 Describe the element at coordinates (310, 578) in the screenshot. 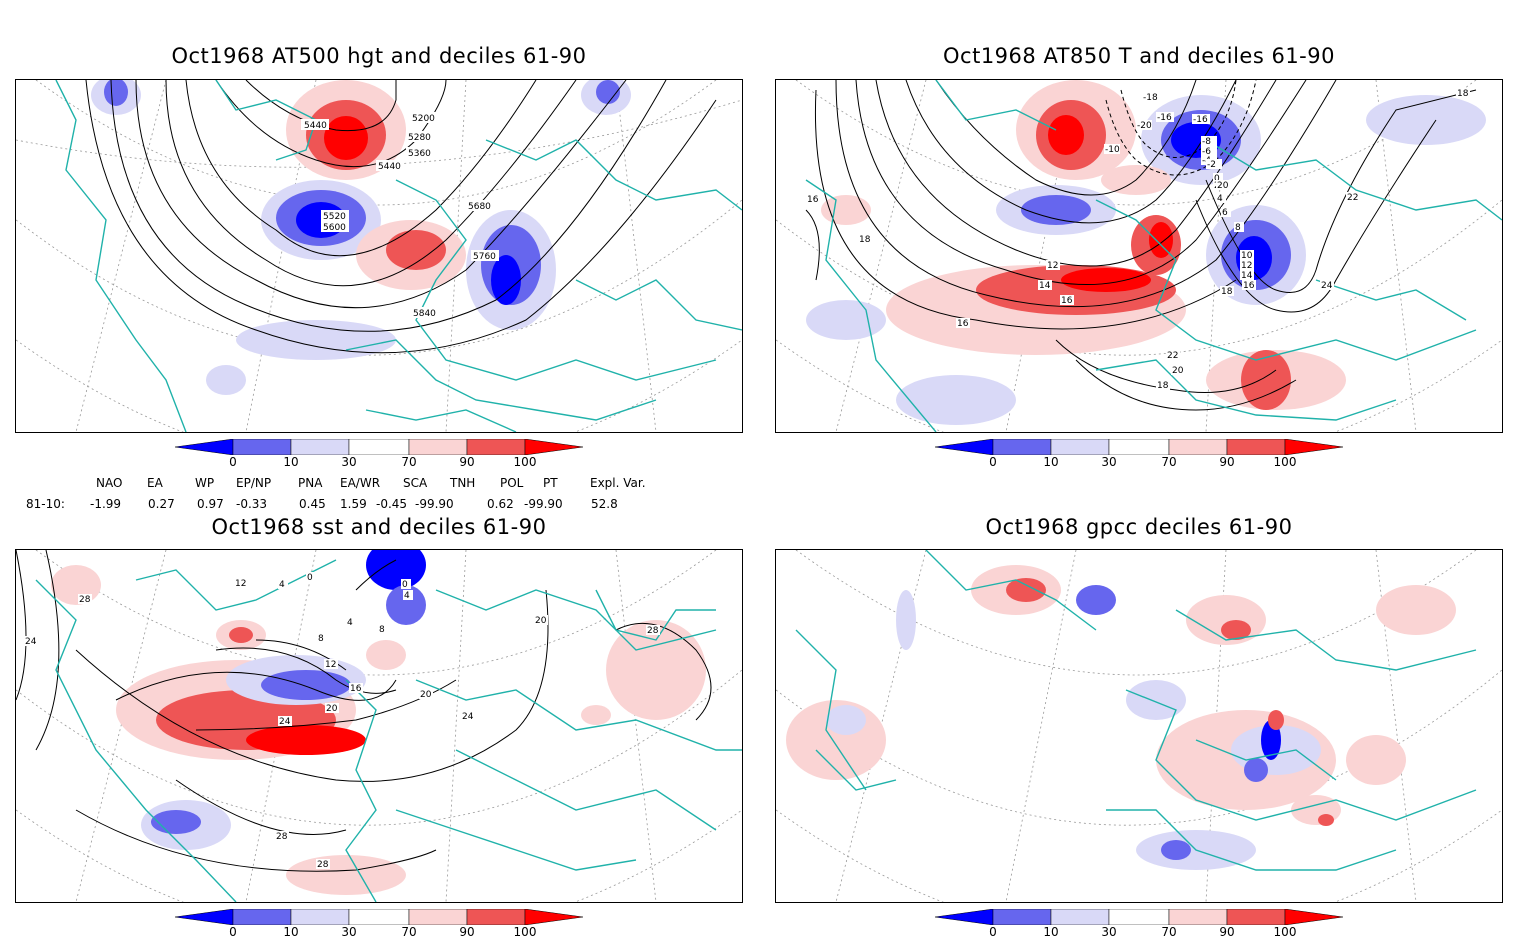

I see `contour-label: 0` at that location.